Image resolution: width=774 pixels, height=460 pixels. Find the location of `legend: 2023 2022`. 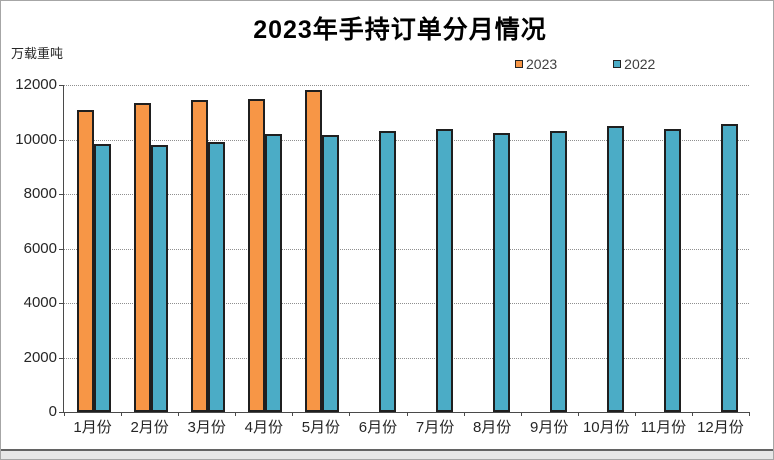

legend: 2023 2022 is located at coordinates (585, 64).